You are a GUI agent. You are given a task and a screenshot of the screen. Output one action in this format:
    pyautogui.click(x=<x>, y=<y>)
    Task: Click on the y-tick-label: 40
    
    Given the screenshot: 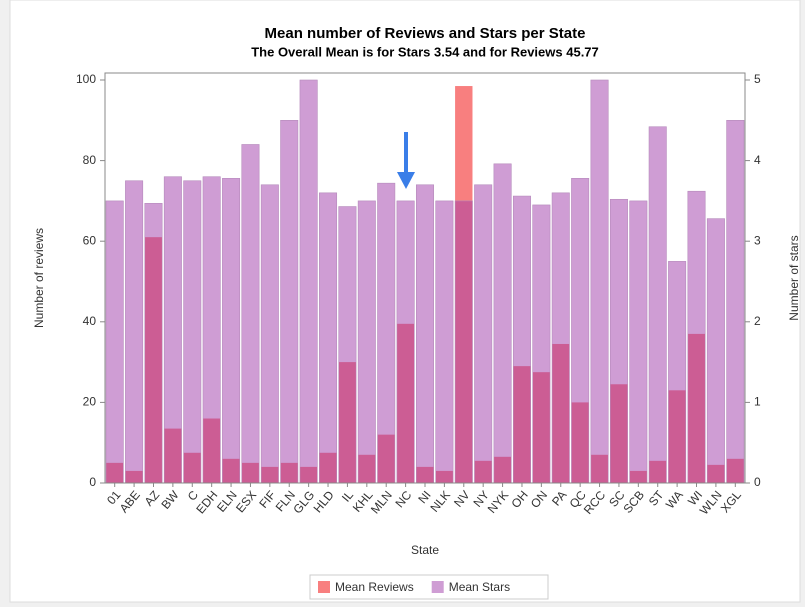 What is the action you would take?
    pyautogui.click(x=90, y=321)
    